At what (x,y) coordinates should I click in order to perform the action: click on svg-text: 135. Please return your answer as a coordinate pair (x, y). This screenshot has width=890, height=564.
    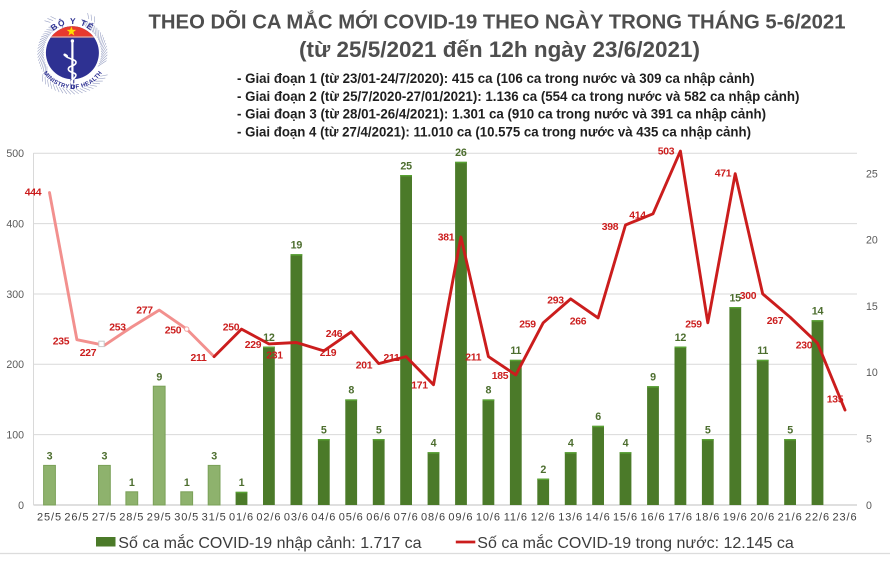
    Looking at the image, I should click on (835, 399).